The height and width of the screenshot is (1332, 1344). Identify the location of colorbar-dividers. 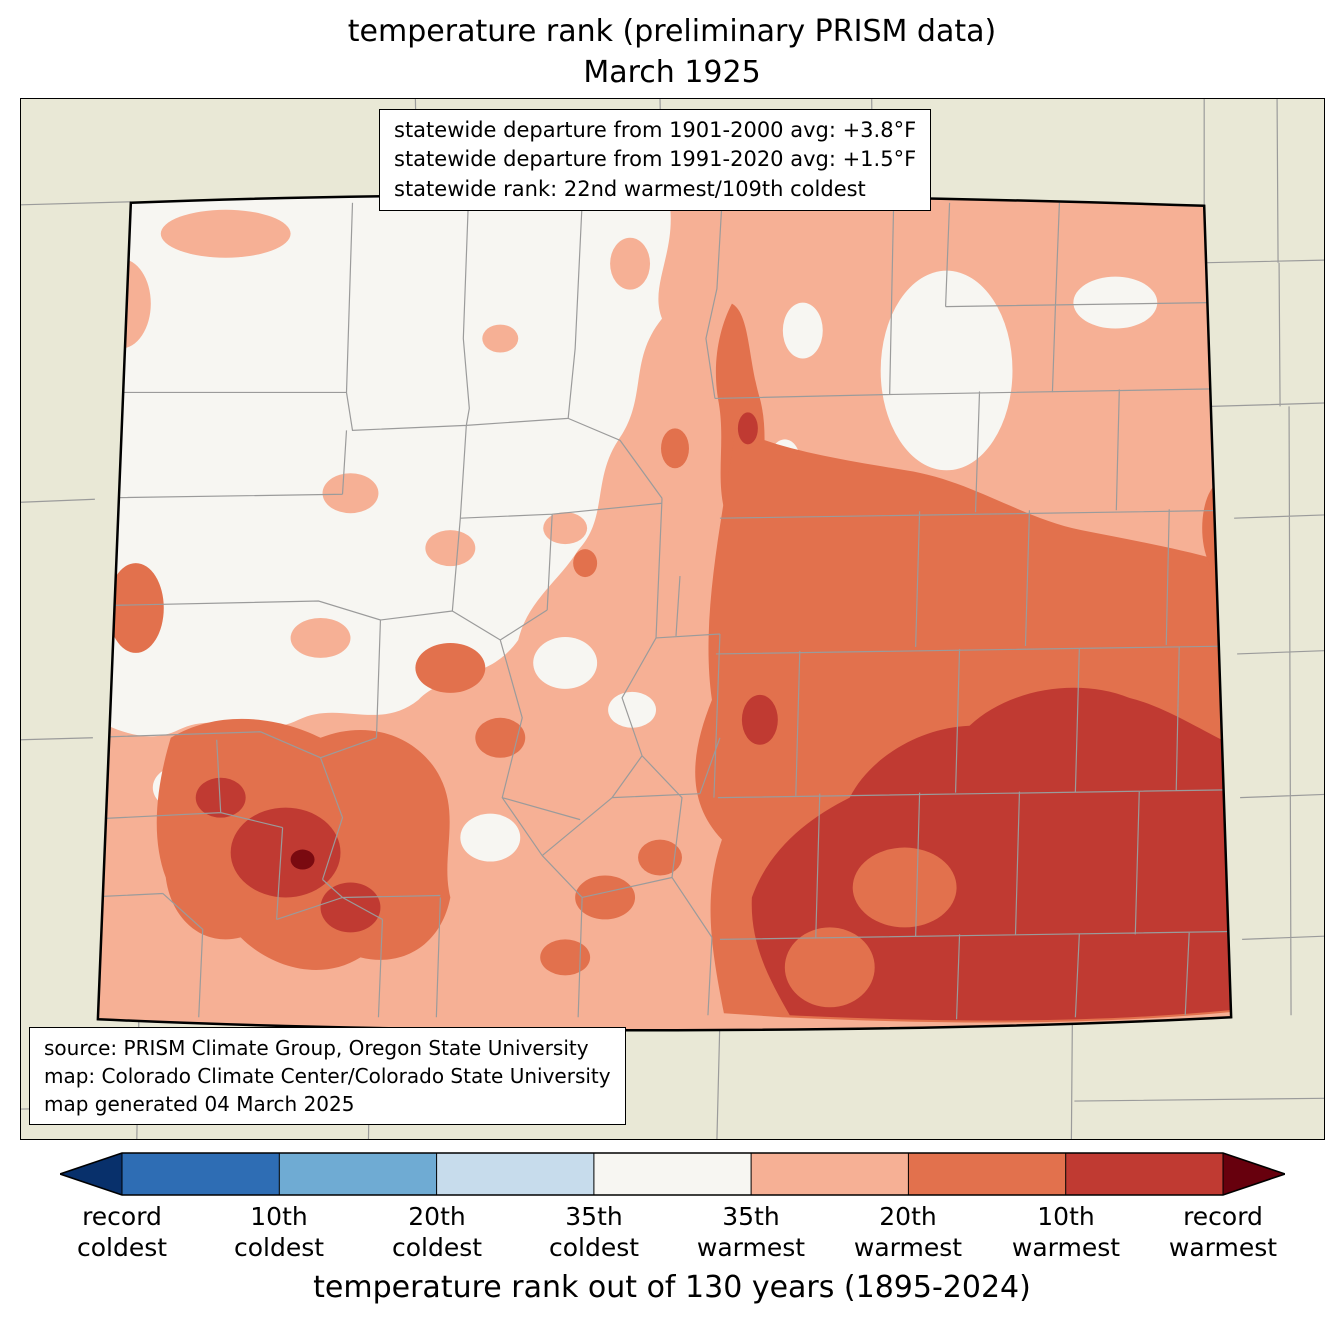
(672, 1174).